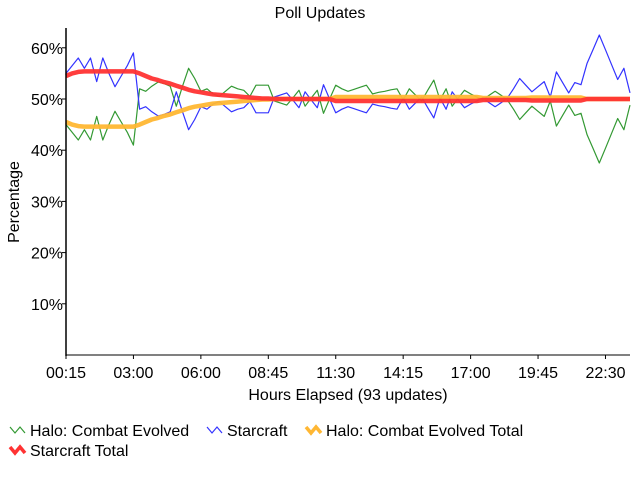  What do you see at coordinates (48, 177) in the screenshot?
I see `y-ticks: 10% 20% 30% 40% 50% 60%` at bounding box center [48, 177].